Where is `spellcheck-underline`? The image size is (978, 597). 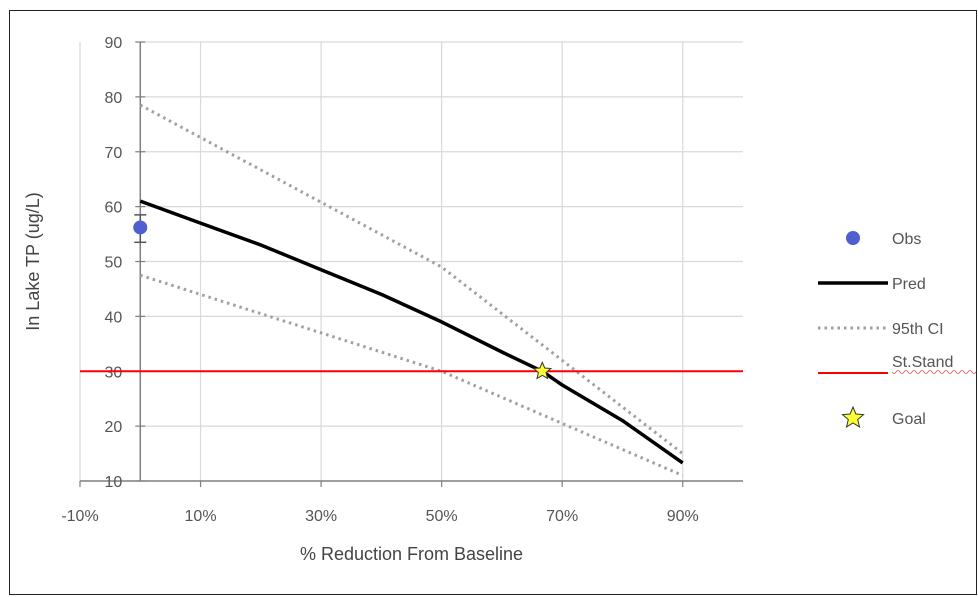
spellcheck-underline is located at coordinates (934, 372).